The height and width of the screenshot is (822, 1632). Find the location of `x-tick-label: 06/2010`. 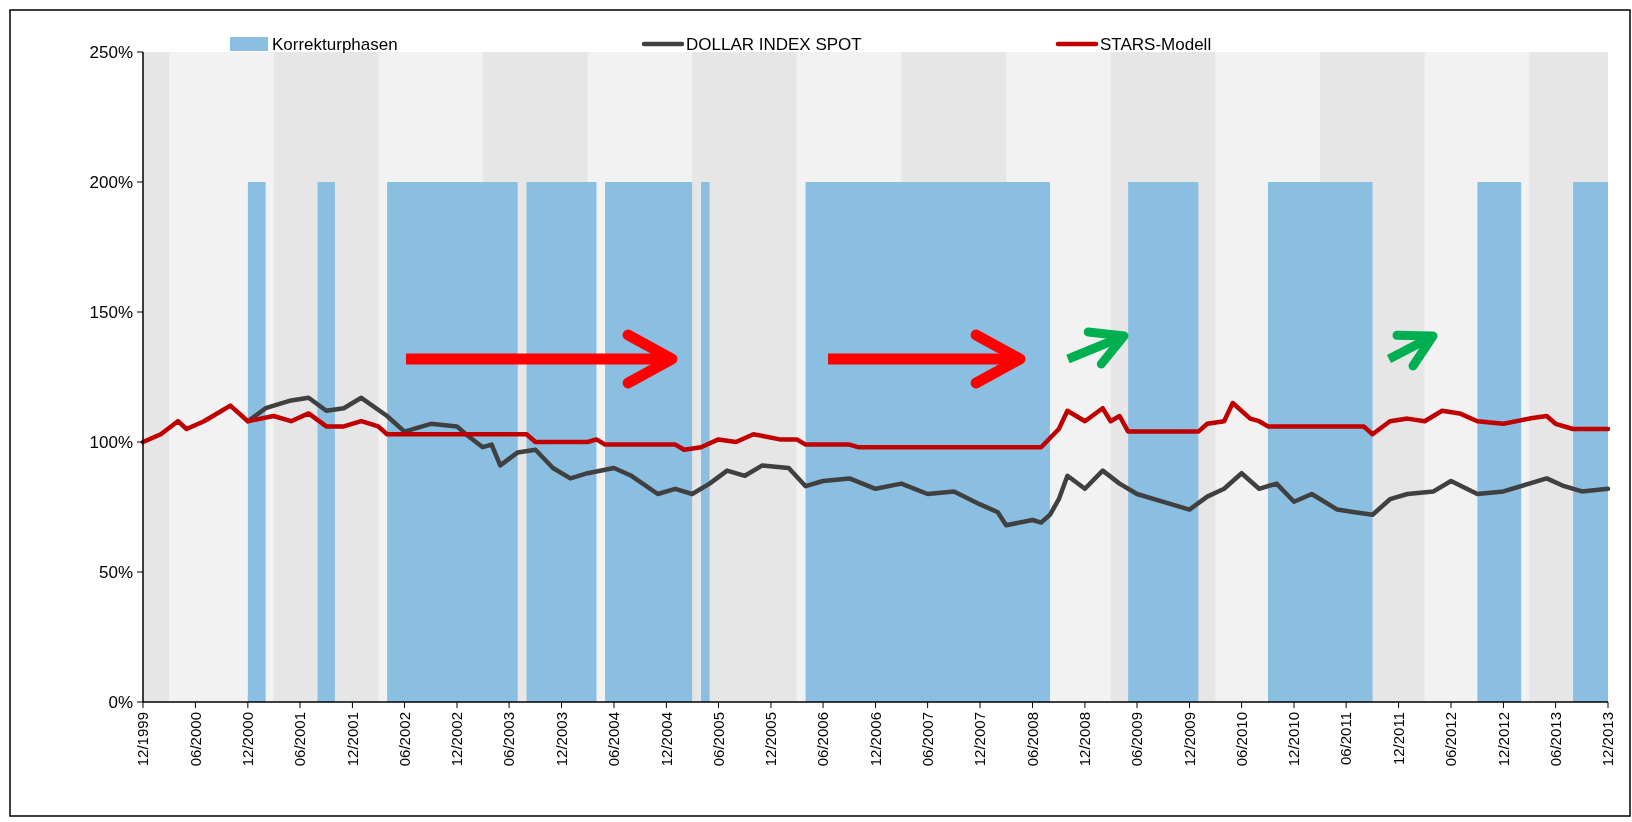

x-tick-label: 06/2010 is located at coordinates (1241, 739).